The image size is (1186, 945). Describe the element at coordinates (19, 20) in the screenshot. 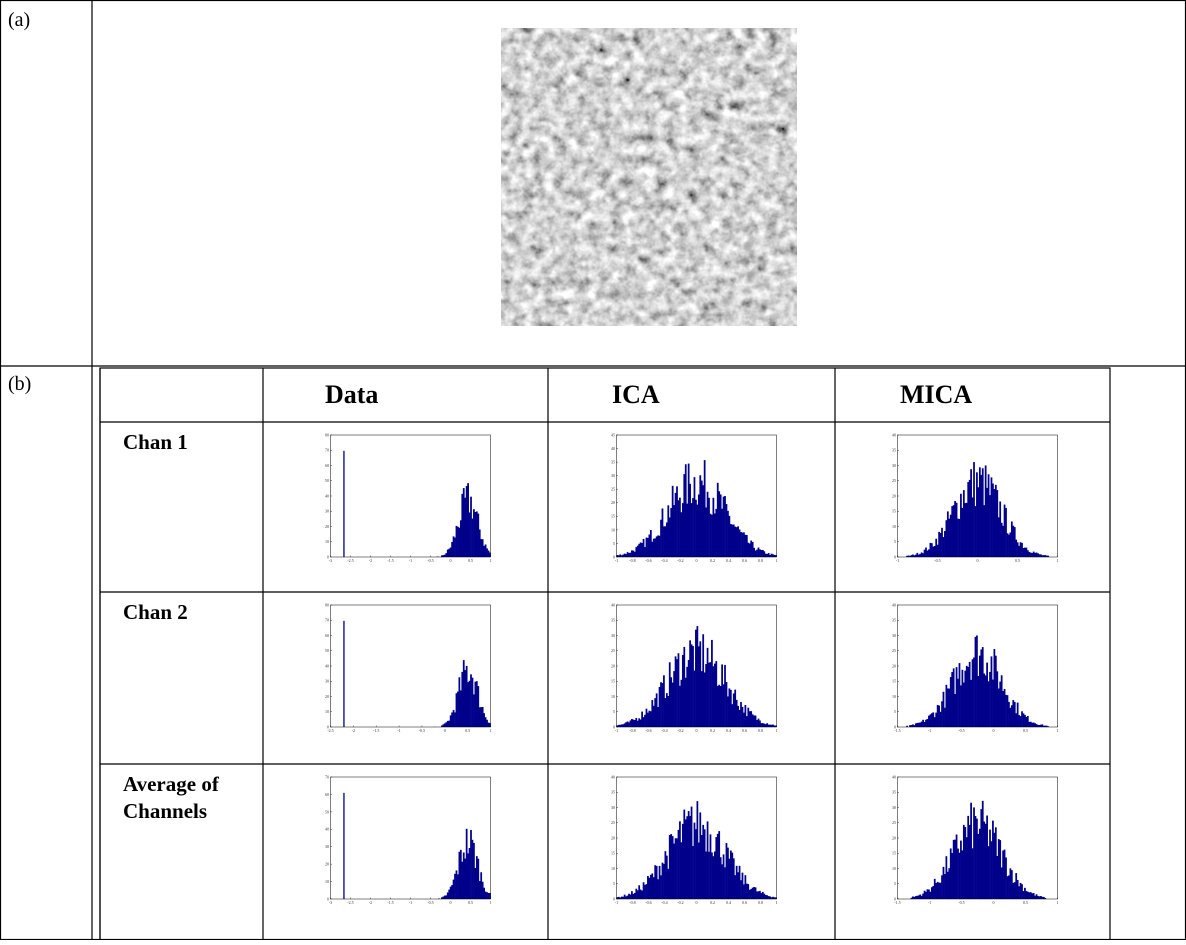

I see `panel-label: (a)` at that location.